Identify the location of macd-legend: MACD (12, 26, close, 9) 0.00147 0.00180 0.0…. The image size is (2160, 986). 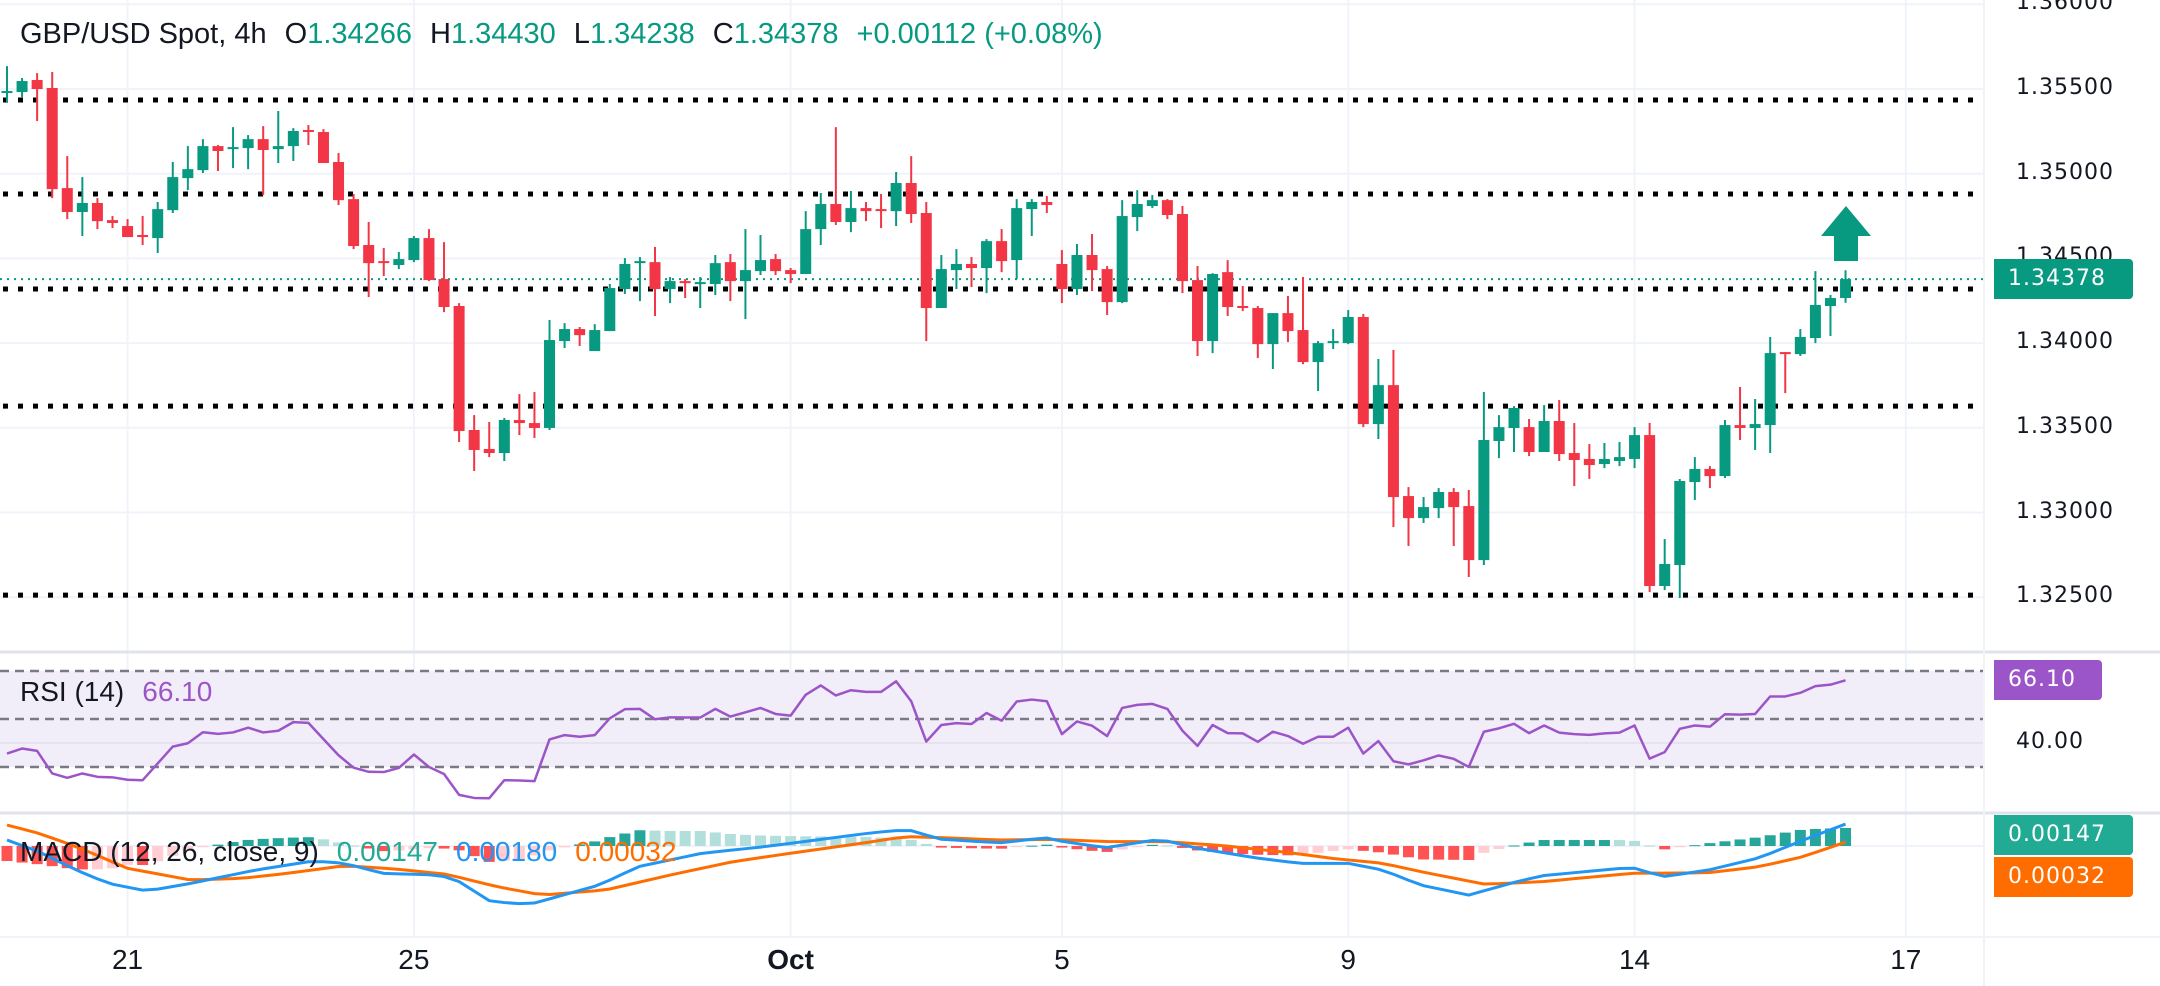
(357, 852).